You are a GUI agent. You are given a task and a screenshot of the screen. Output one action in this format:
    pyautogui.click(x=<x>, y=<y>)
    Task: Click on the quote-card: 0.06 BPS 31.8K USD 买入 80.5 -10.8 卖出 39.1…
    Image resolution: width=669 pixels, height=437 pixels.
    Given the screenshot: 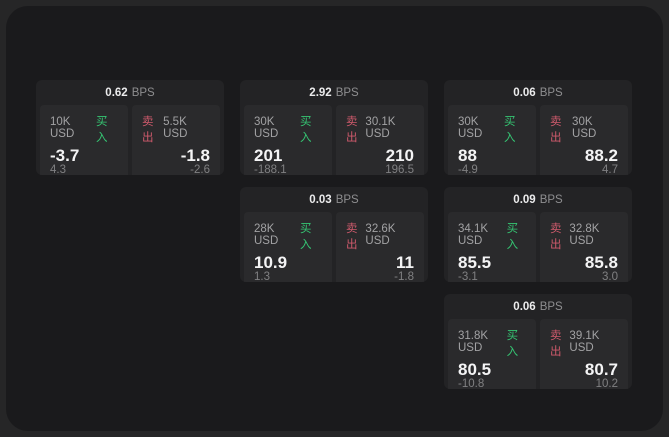 What is the action you would take?
    pyautogui.click(x=538, y=341)
    